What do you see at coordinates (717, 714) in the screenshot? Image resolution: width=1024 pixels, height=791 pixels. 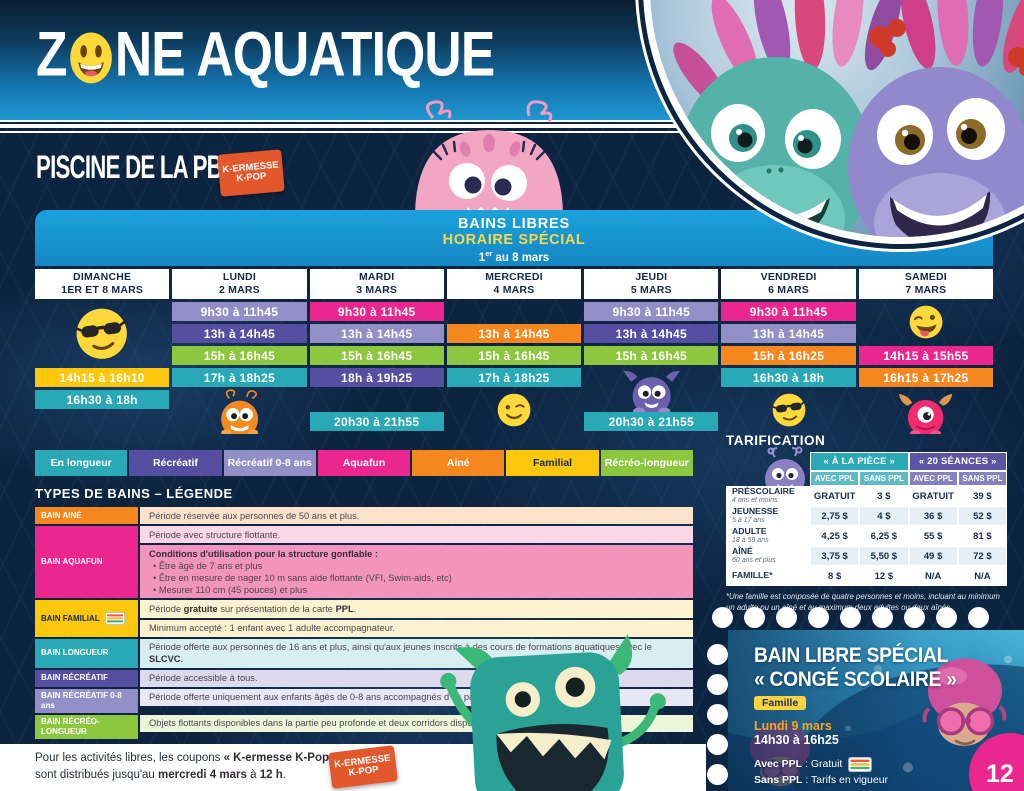 I see `perforation-dots-vertical` at bounding box center [717, 714].